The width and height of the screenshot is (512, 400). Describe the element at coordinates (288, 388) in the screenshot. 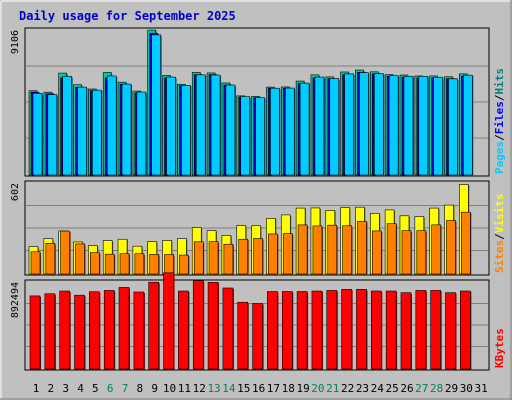

I see `day-label: 18` at that location.